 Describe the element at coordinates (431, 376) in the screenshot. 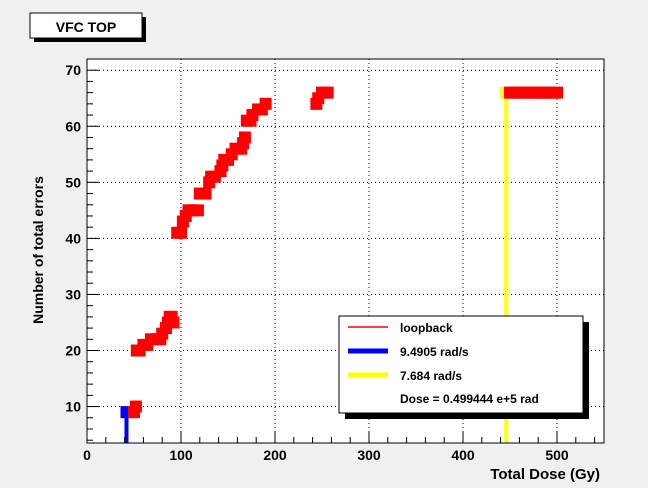

I see `legend-label-yellow: 7.684 rad/s` at that location.